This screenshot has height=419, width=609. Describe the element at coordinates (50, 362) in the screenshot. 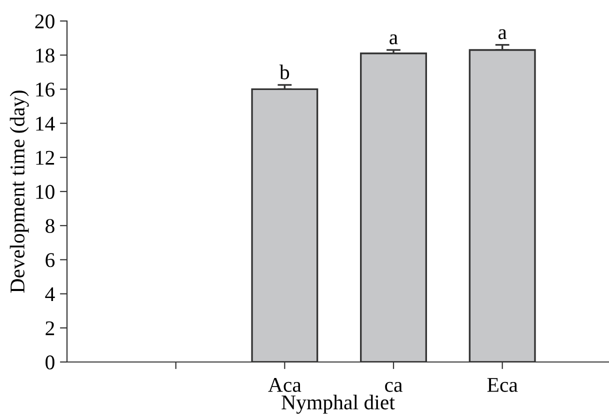

I see `y-tick-label: 0` at that location.